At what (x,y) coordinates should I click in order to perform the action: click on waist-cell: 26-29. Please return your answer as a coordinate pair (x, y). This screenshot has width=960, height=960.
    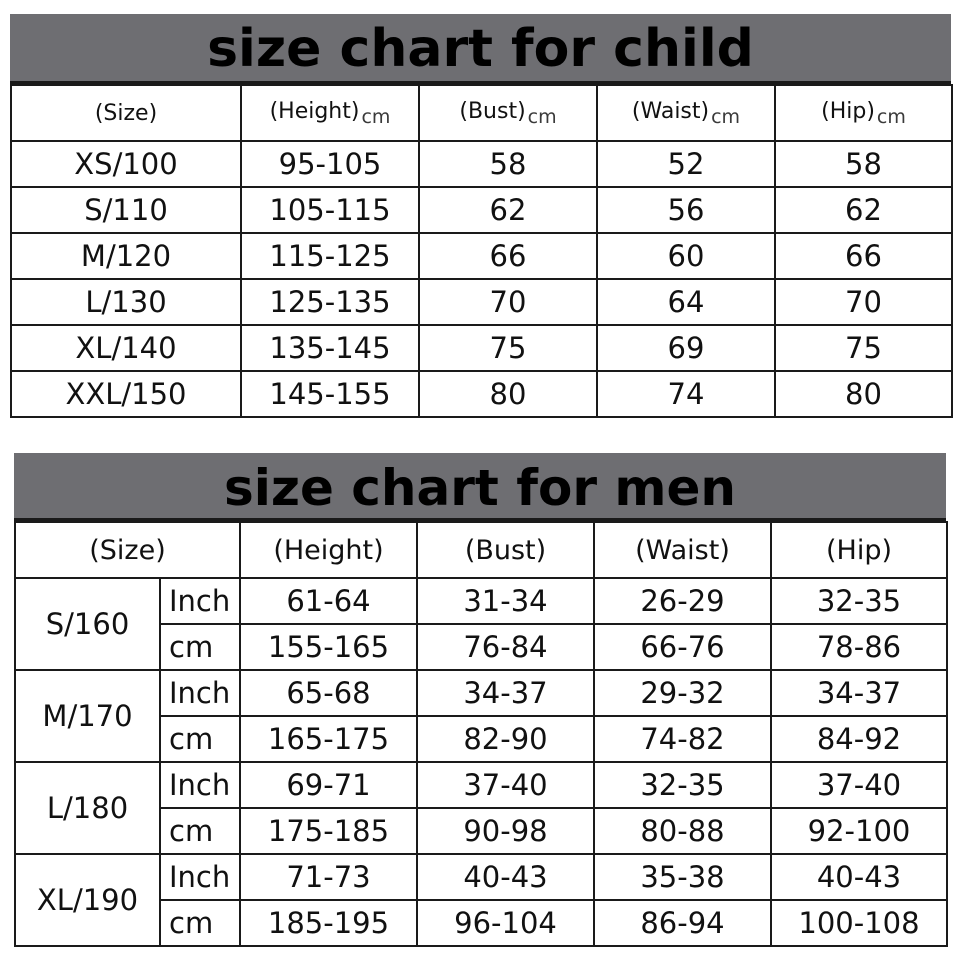
    Looking at the image, I should click on (682, 601).